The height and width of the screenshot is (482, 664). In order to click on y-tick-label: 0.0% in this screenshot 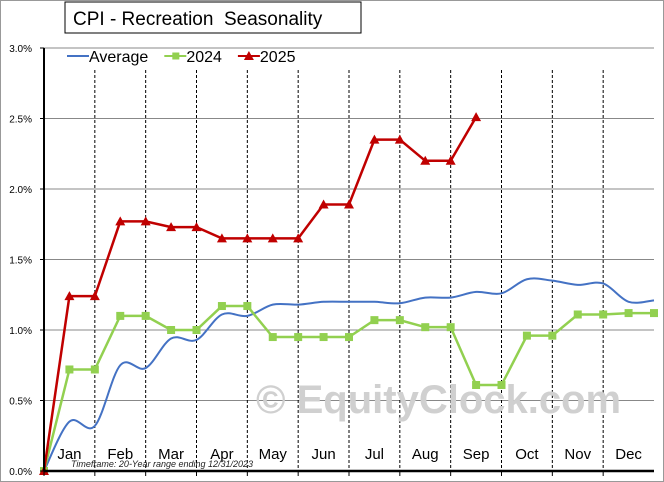, I will do `click(20, 472)`.